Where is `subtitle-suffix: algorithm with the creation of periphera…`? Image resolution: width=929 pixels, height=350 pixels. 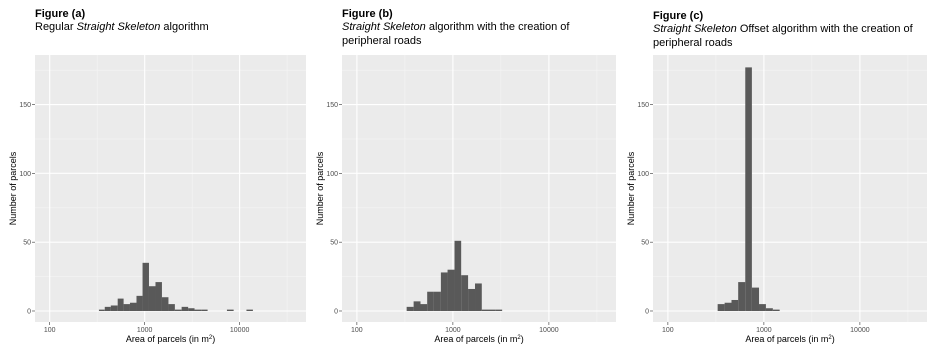
subtitle-suffix: algorithm with the creation of periphera… is located at coordinates (456, 34).